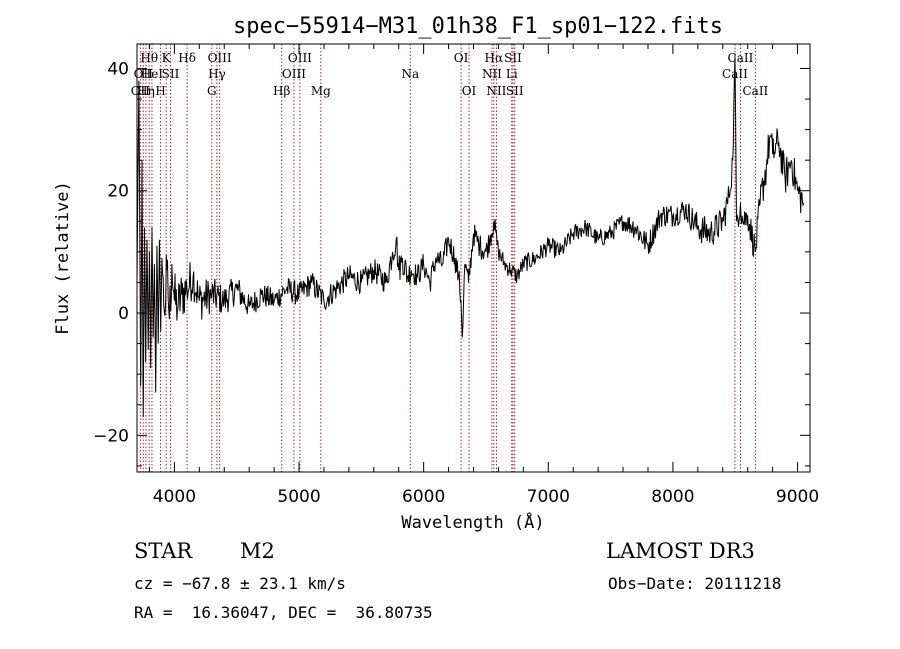  What do you see at coordinates (478, 26) in the screenshot?
I see `chart-title: spec−55914−M31_01h38_F1_sp01−122.fits` at bounding box center [478, 26].